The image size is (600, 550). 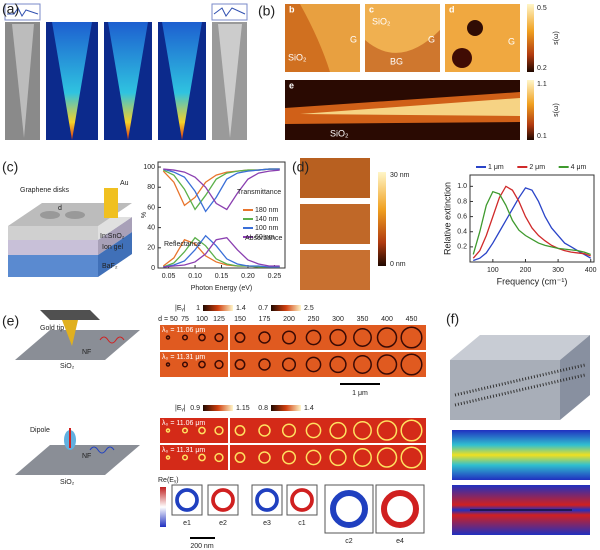 What do you see at coordinates (360, 393) in the screenshot?
I see `scale-label: 1 μm` at bounding box center [360, 393].